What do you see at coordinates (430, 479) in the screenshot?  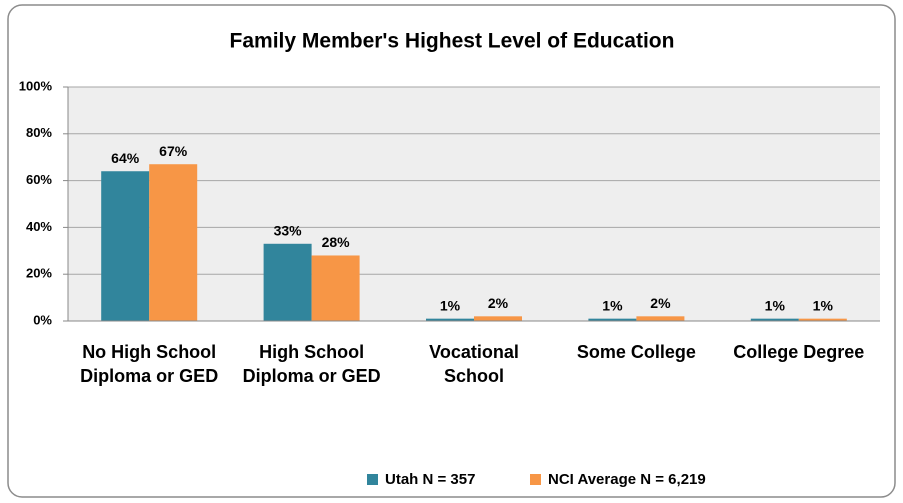 I see `legend-label: Utah N = 357` at bounding box center [430, 479].